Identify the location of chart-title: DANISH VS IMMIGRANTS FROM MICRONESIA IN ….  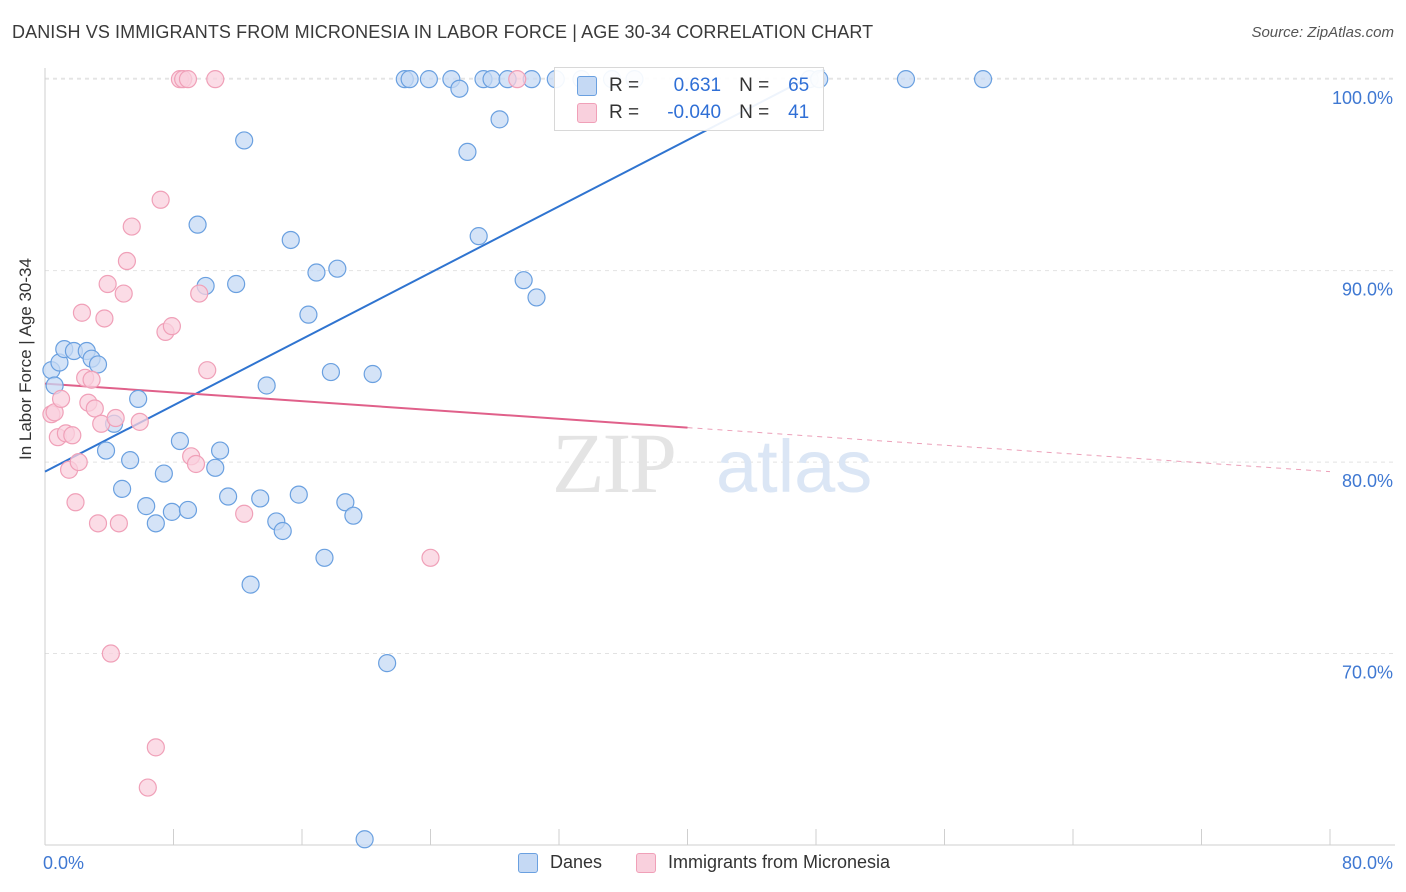
(443, 32).